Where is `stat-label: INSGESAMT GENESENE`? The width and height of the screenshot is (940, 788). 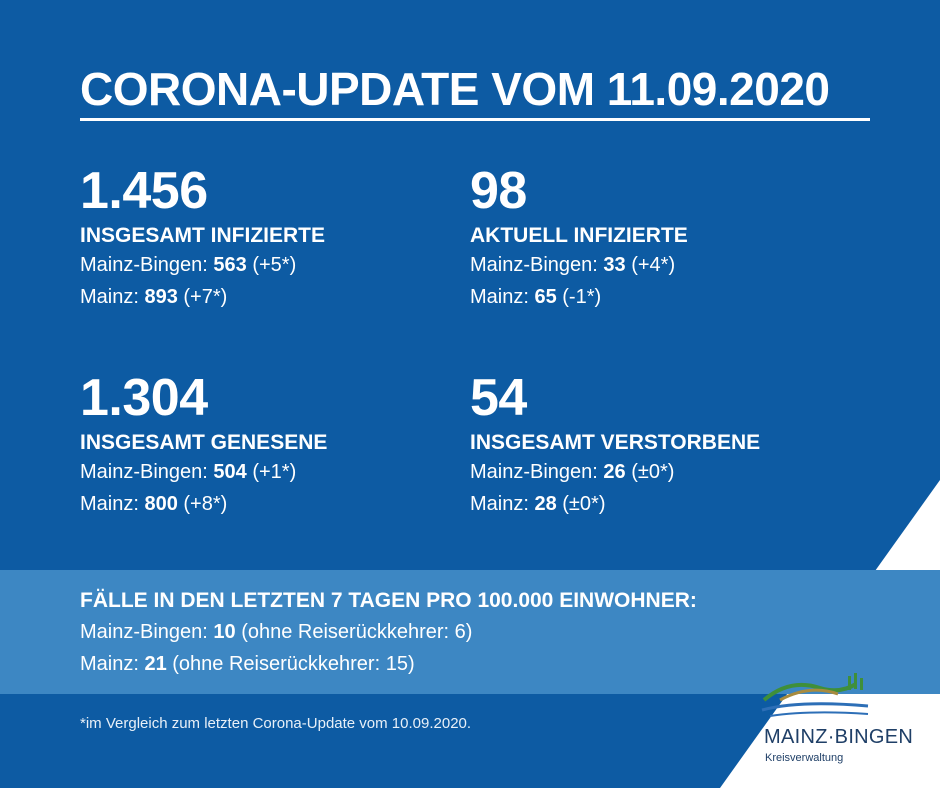 stat-label: INSGESAMT GENESENE is located at coordinates (204, 442).